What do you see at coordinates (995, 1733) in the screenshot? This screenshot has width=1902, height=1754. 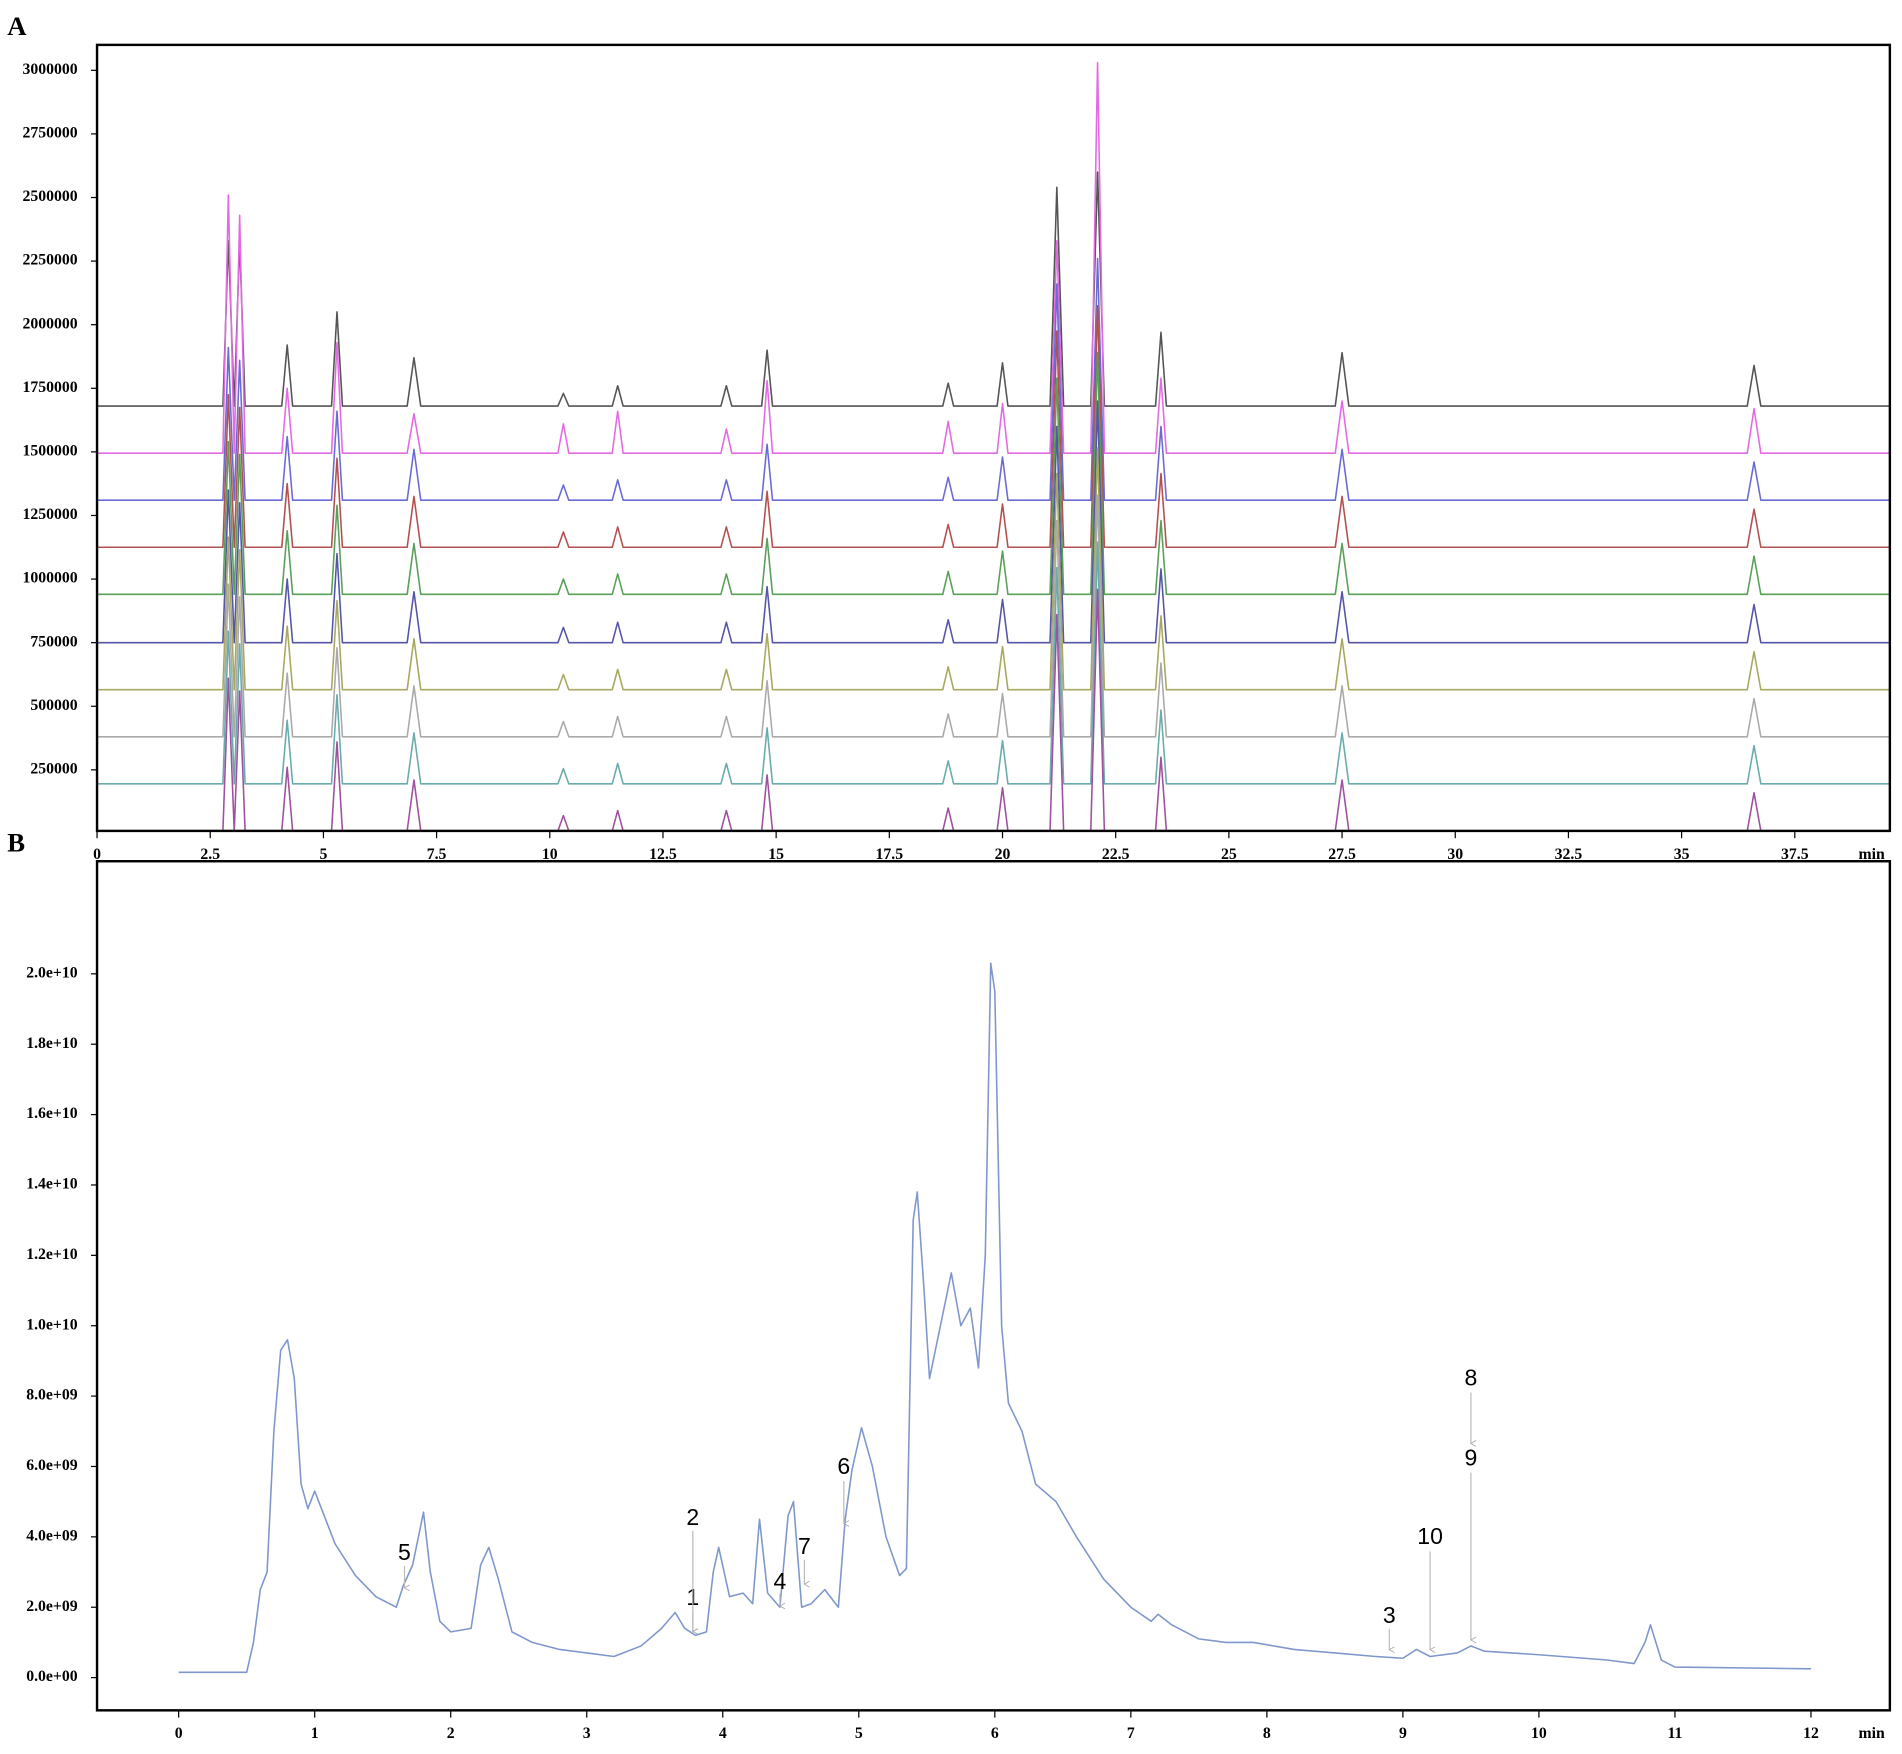 I see `x-tick-label: 6` at bounding box center [995, 1733].